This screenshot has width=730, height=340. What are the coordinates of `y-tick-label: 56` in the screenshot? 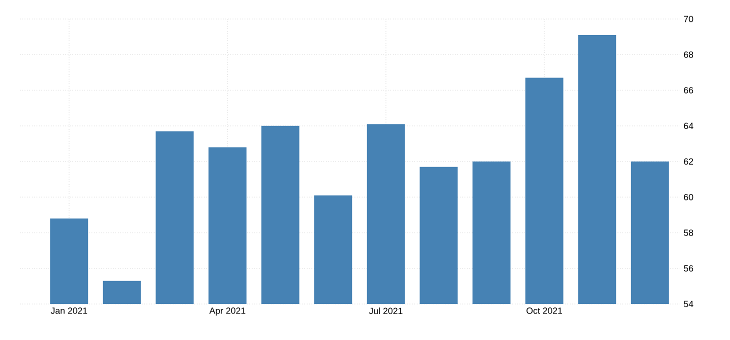 It's located at (689, 268).